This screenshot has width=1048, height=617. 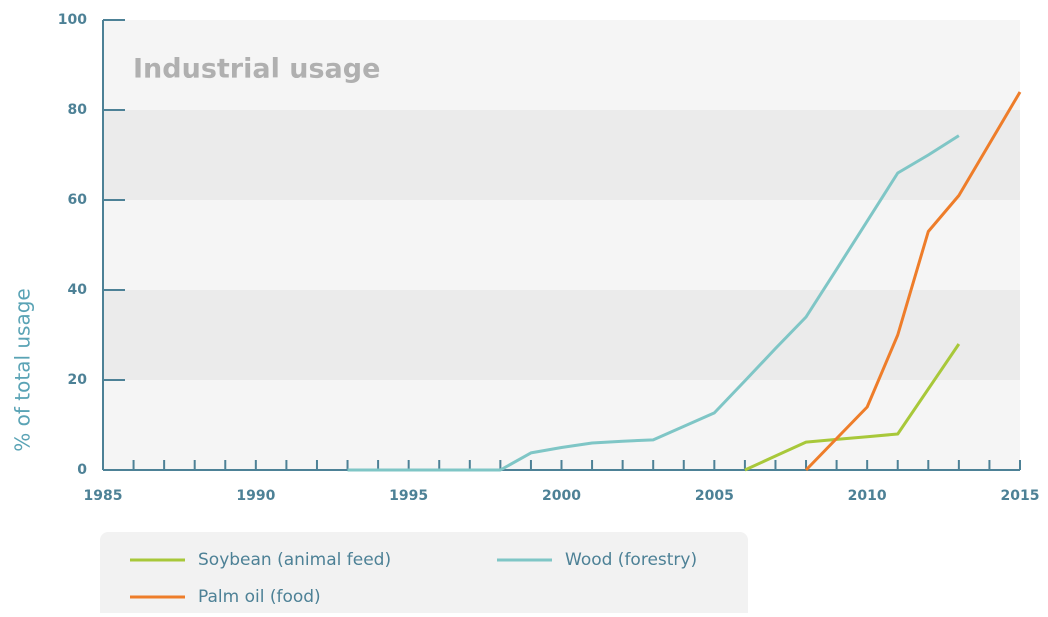 What do you see at coordinates (408, 496) in the screenshot?
I see `x-tick-label: 1995` at bounding box center [408, 496].